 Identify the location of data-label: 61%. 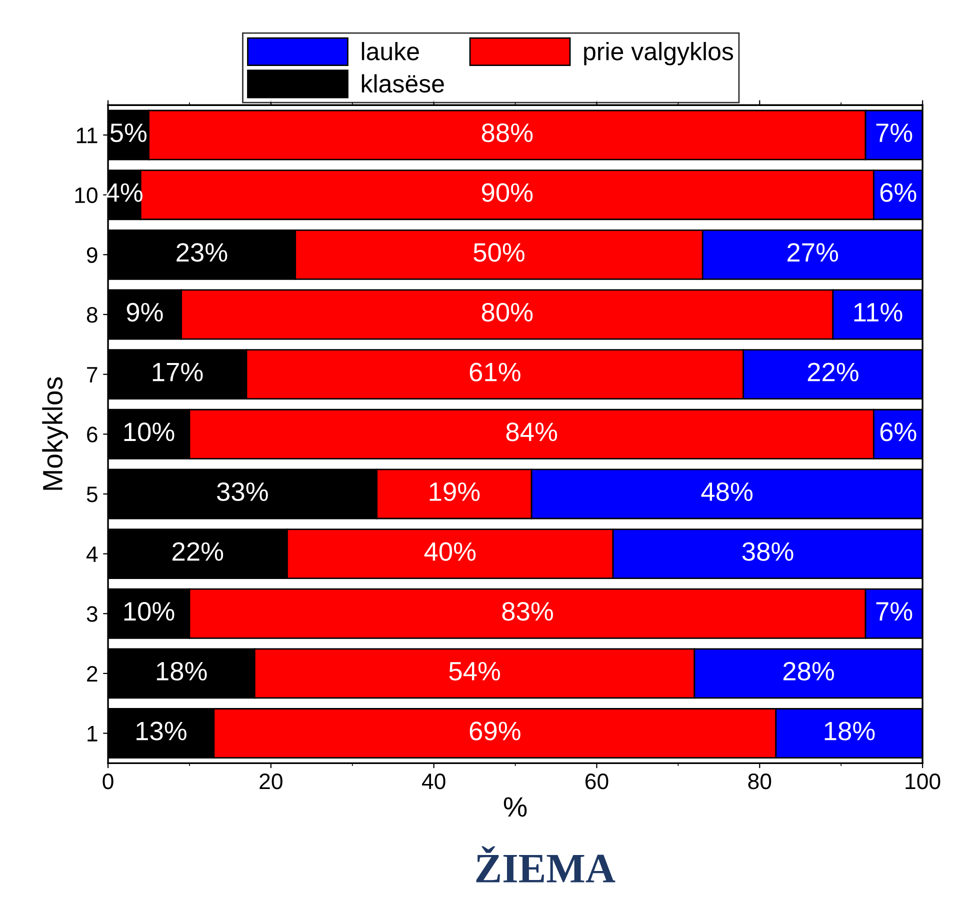
(495, 372).